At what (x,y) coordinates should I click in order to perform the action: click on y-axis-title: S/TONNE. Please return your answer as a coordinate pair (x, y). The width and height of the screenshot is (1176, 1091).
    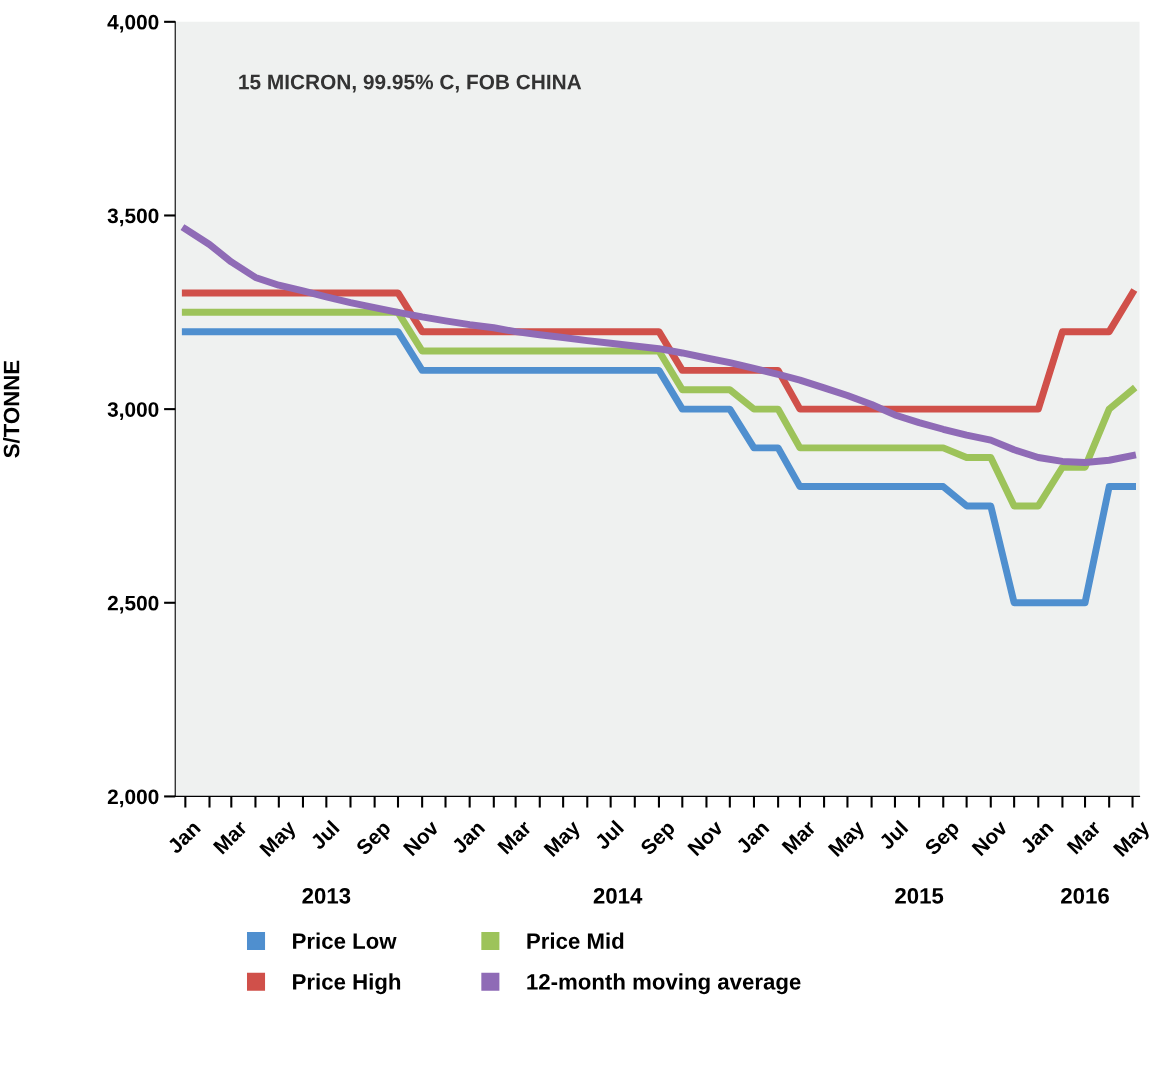
    Looking at the image, I should click on (11, 409).